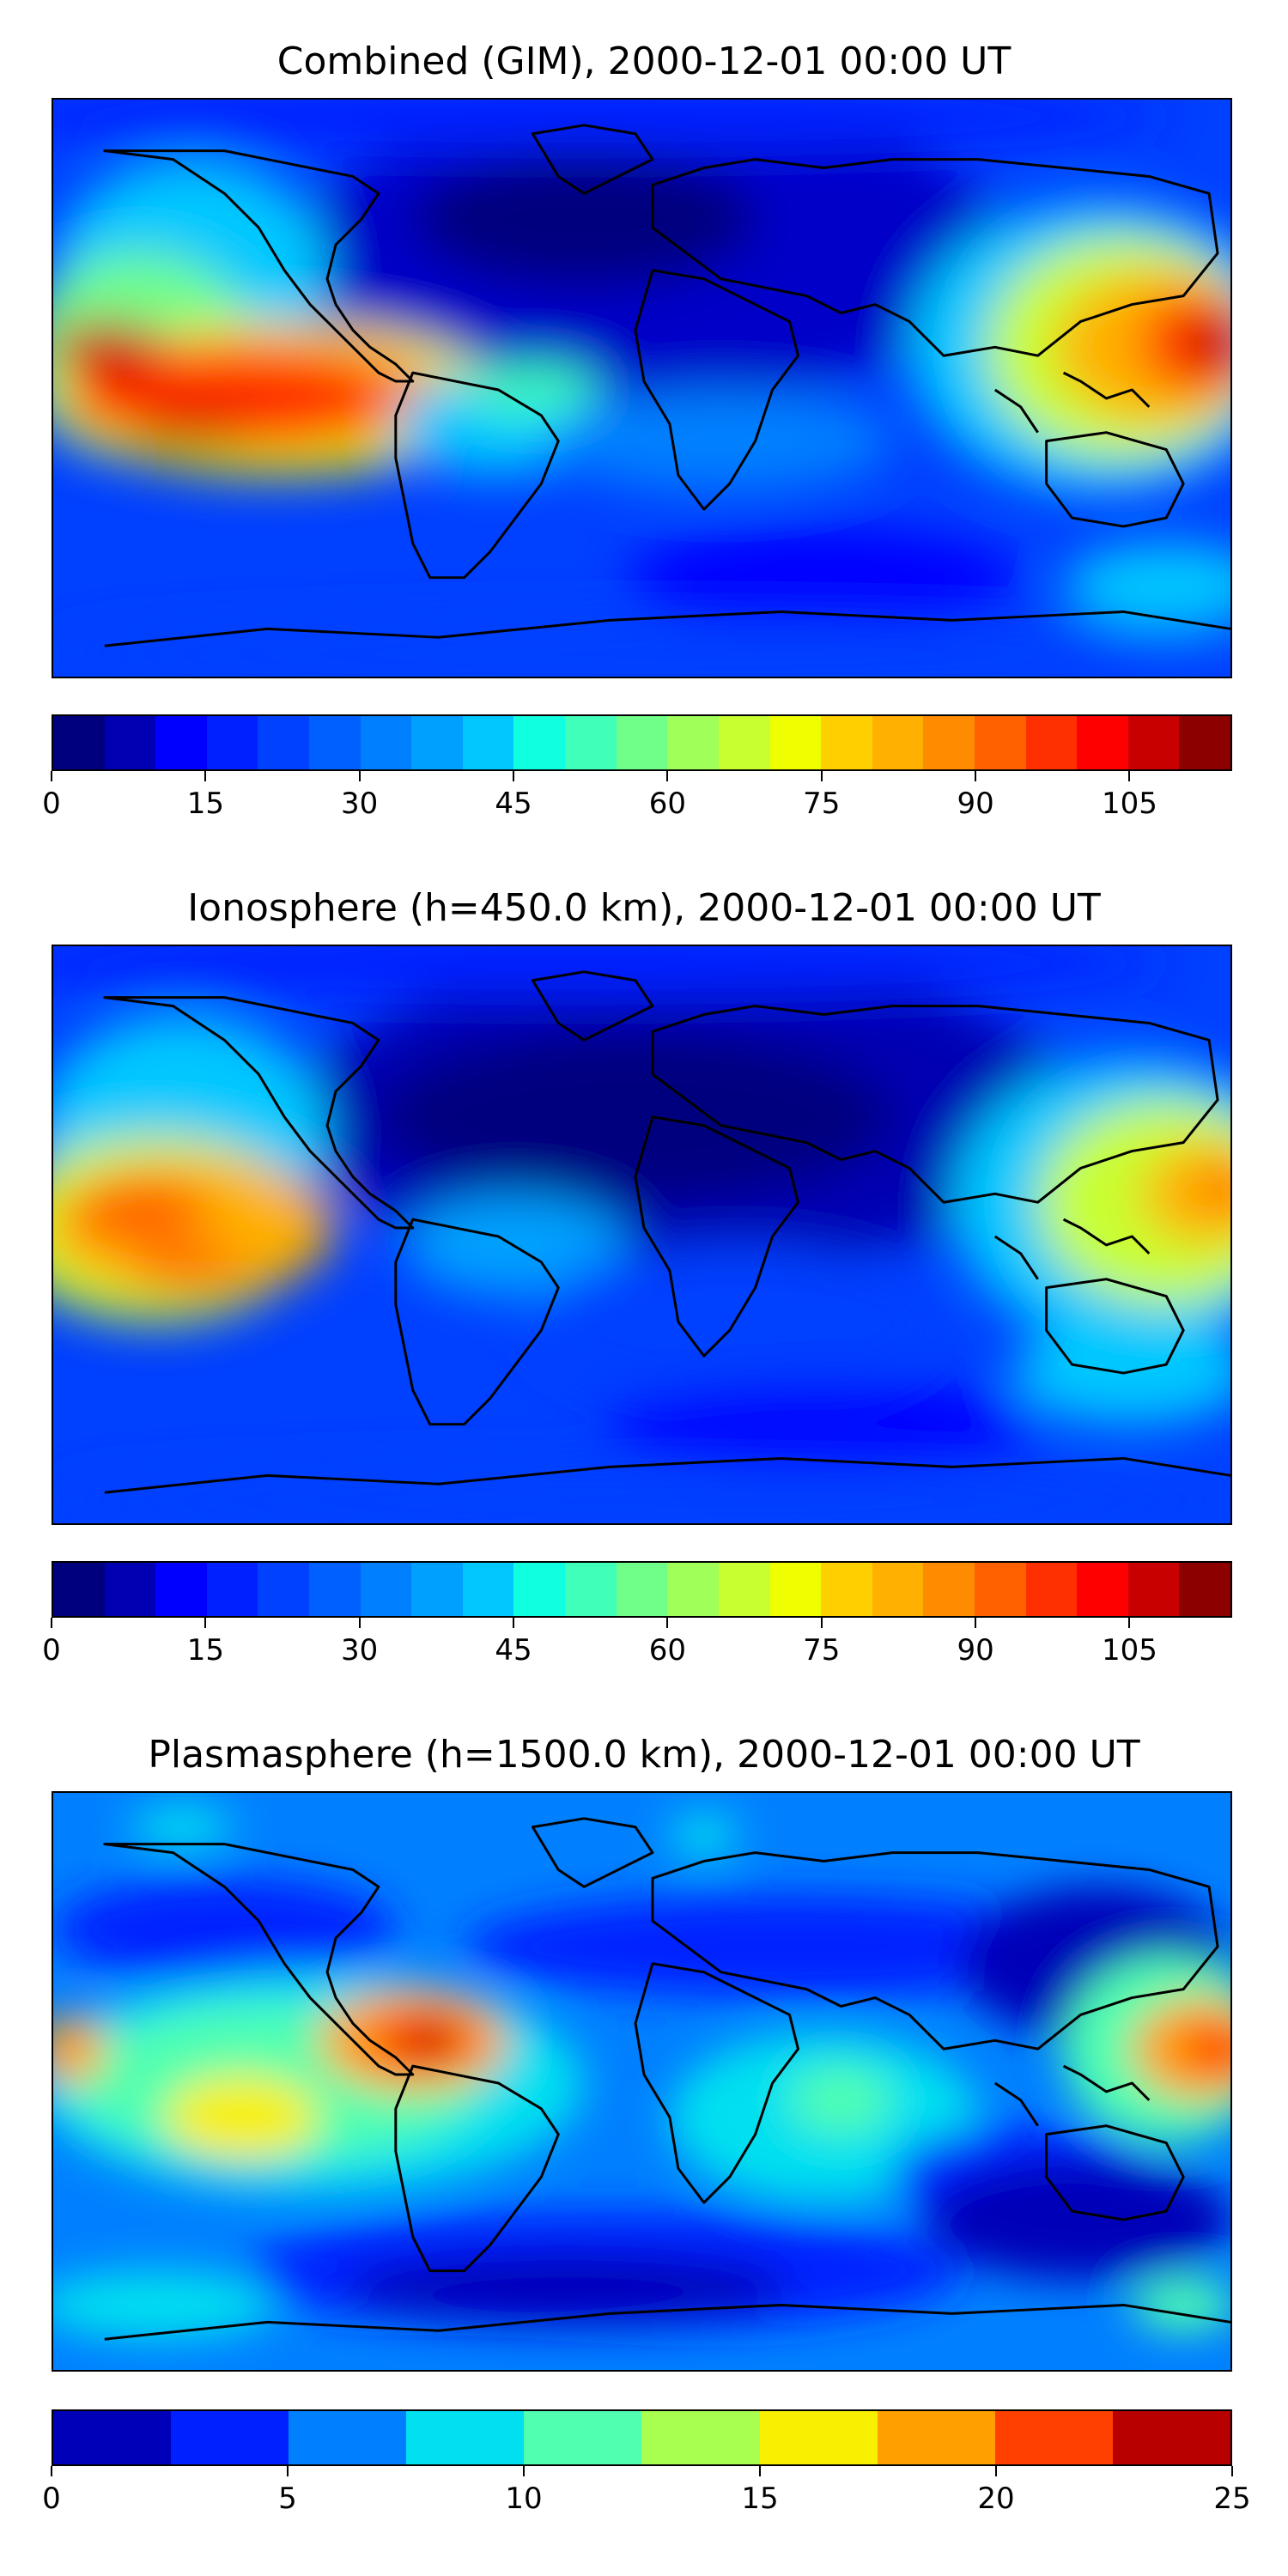 The height and width of the screenshot is (2576, 1288). What do you see at coordinates (287, 2499) in the screenshot?
I see `colorbar-tick-label: 5` at bounding box center [287, 2499].